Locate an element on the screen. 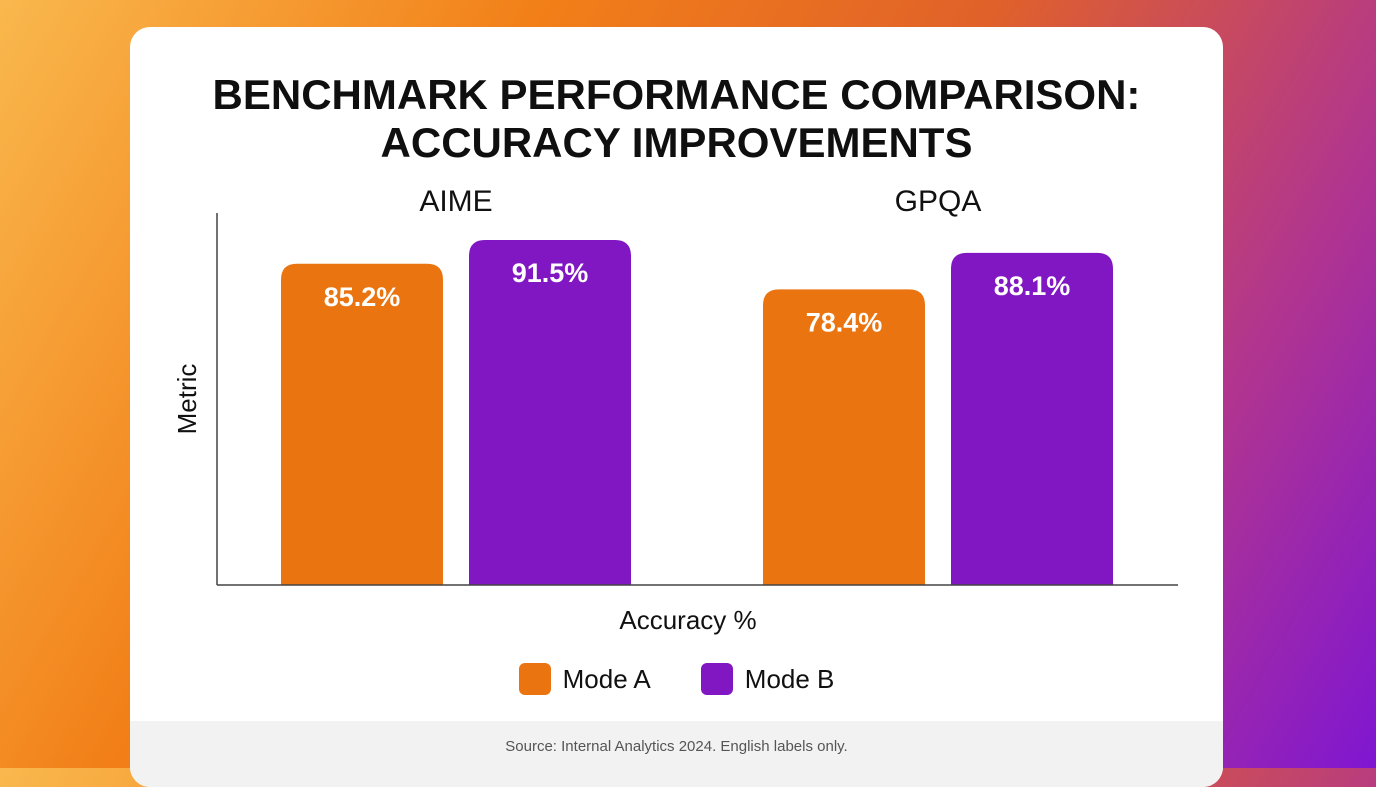 The width and height of the screenshot is (1376, 787). legend-swatch-mode-b is located at coordinates (716, 679).